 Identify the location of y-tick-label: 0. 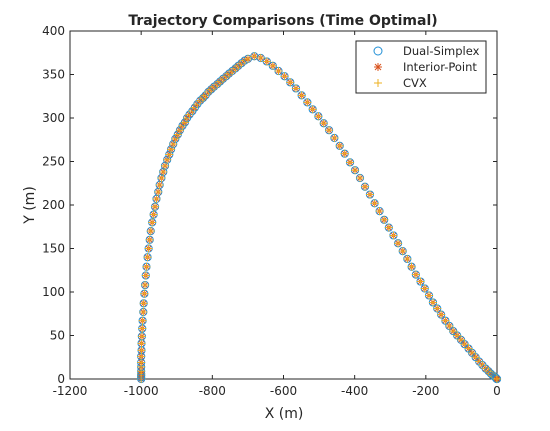
(61, 379).